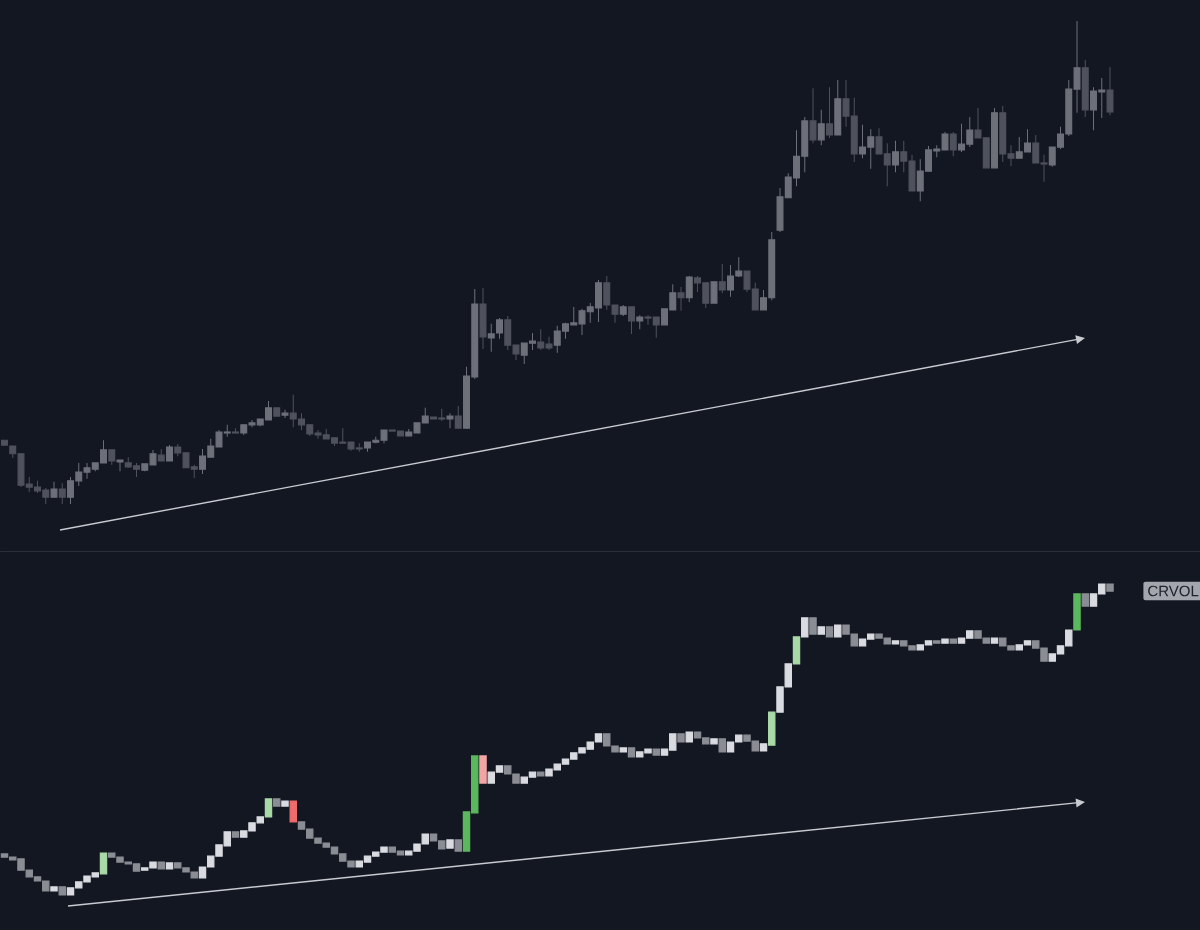 The width and height of the screenshot is (1200, 930). I want to click on text: CRVOL, so click(1173, 591).